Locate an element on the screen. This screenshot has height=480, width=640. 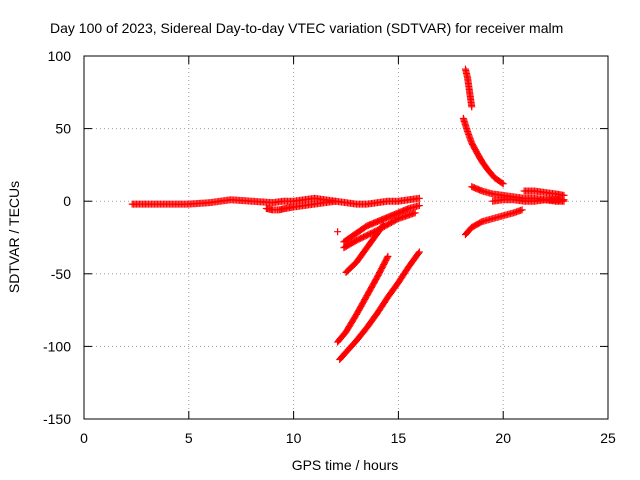
y-axis-label: SDTVAR / TECUs is located at coordinates (14, 237).